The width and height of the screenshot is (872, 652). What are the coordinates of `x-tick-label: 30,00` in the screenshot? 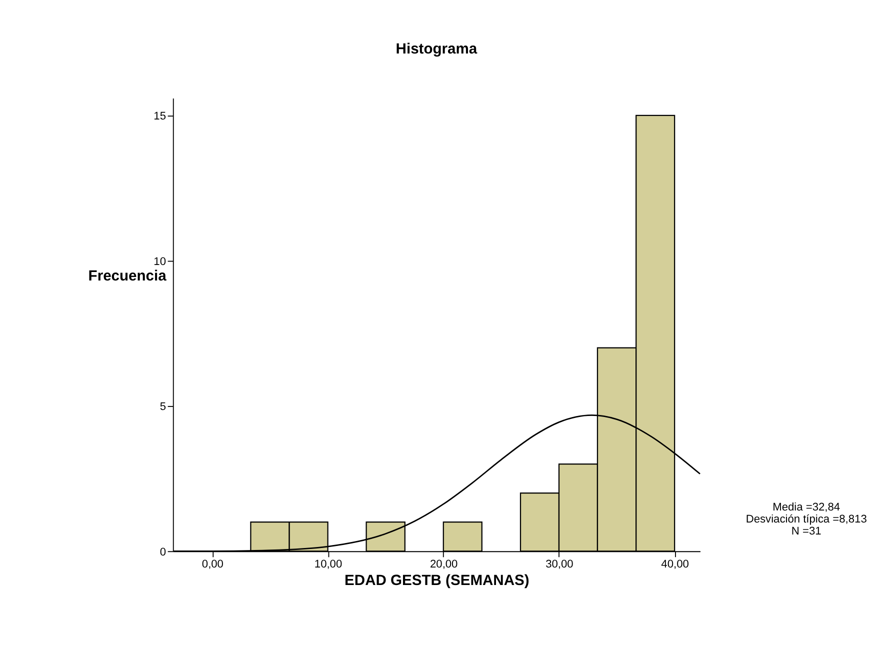 It's located at (560, 564).